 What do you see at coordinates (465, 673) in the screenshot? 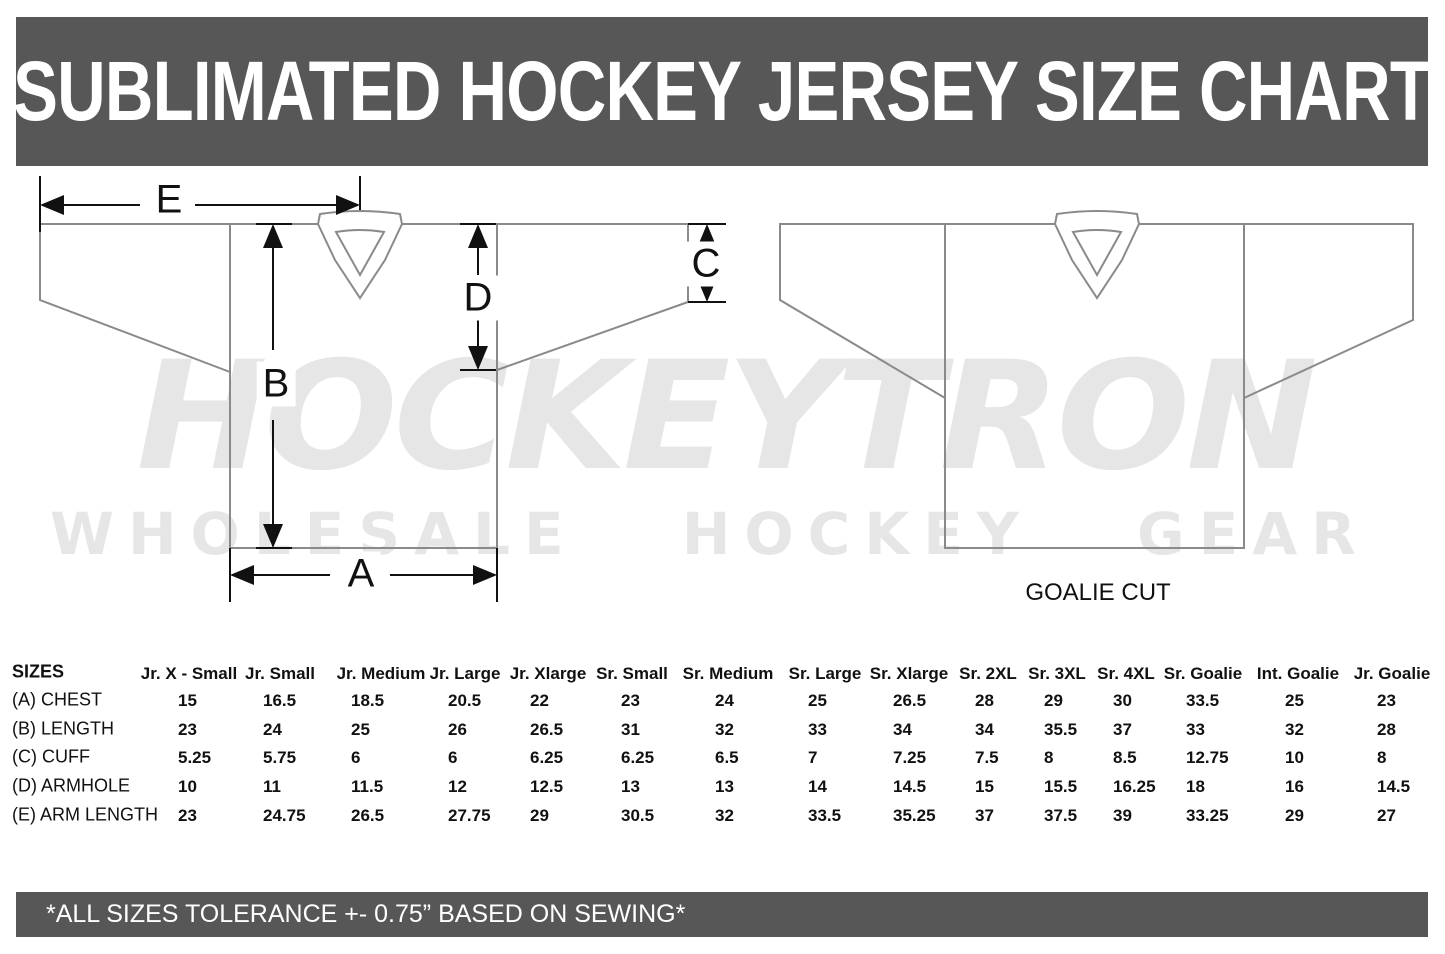
I see `column-header: Jr. Large` at bounding box center [465, 673].